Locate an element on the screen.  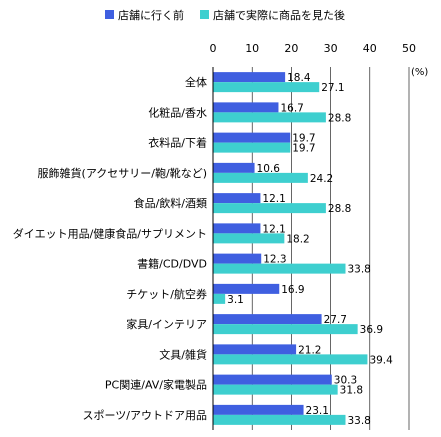
category-label: 書籍/CD/DVD is located at coordinates (172, 264).